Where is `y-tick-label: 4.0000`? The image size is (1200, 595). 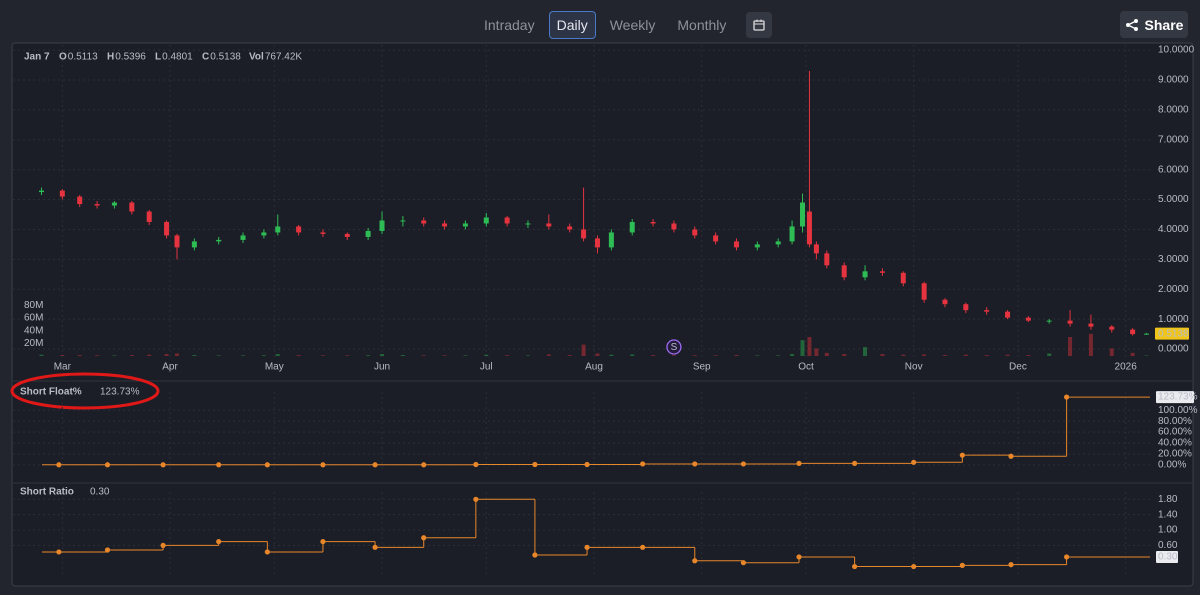
y-tick-label: 4.0000 is located at coordinates (1173, 229).